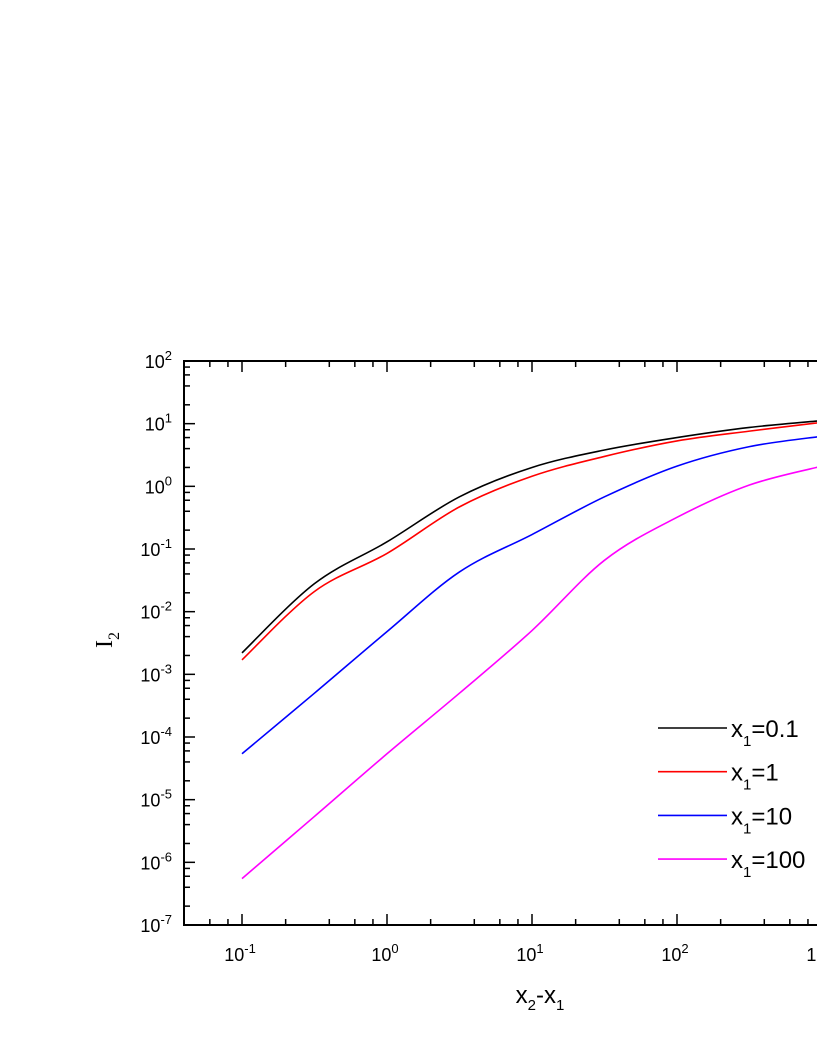  Describe the element at coordinates (540, 998) in the screenshot. I see `x-axis-label: x2-x1` at that location.